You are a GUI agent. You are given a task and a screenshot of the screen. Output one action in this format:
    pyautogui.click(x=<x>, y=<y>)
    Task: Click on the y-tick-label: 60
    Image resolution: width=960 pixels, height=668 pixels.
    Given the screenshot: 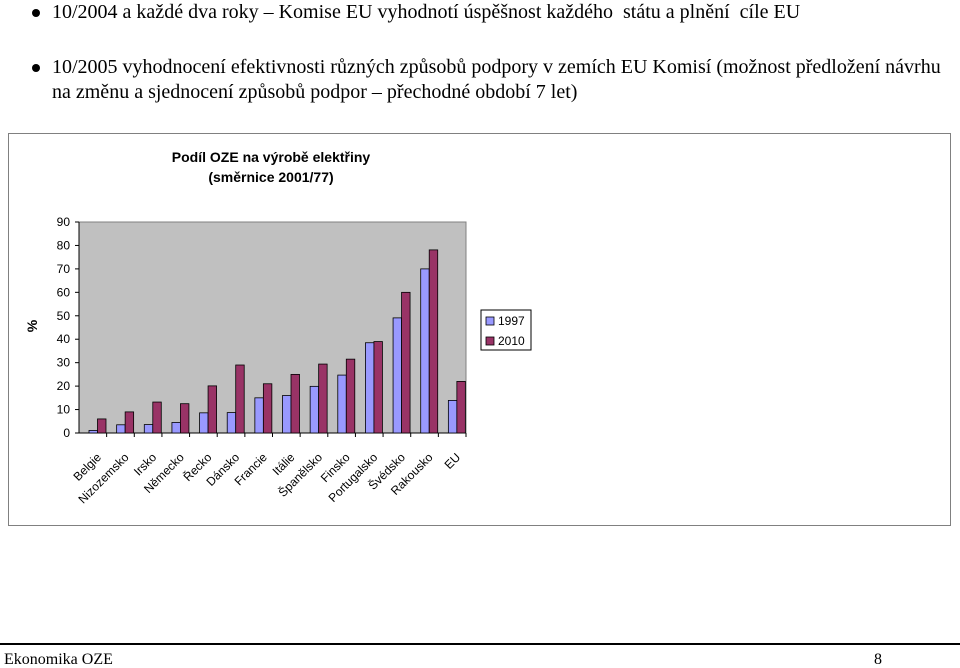 What is the action you would take?
    pyautogui.click(x=64, y=292)
    